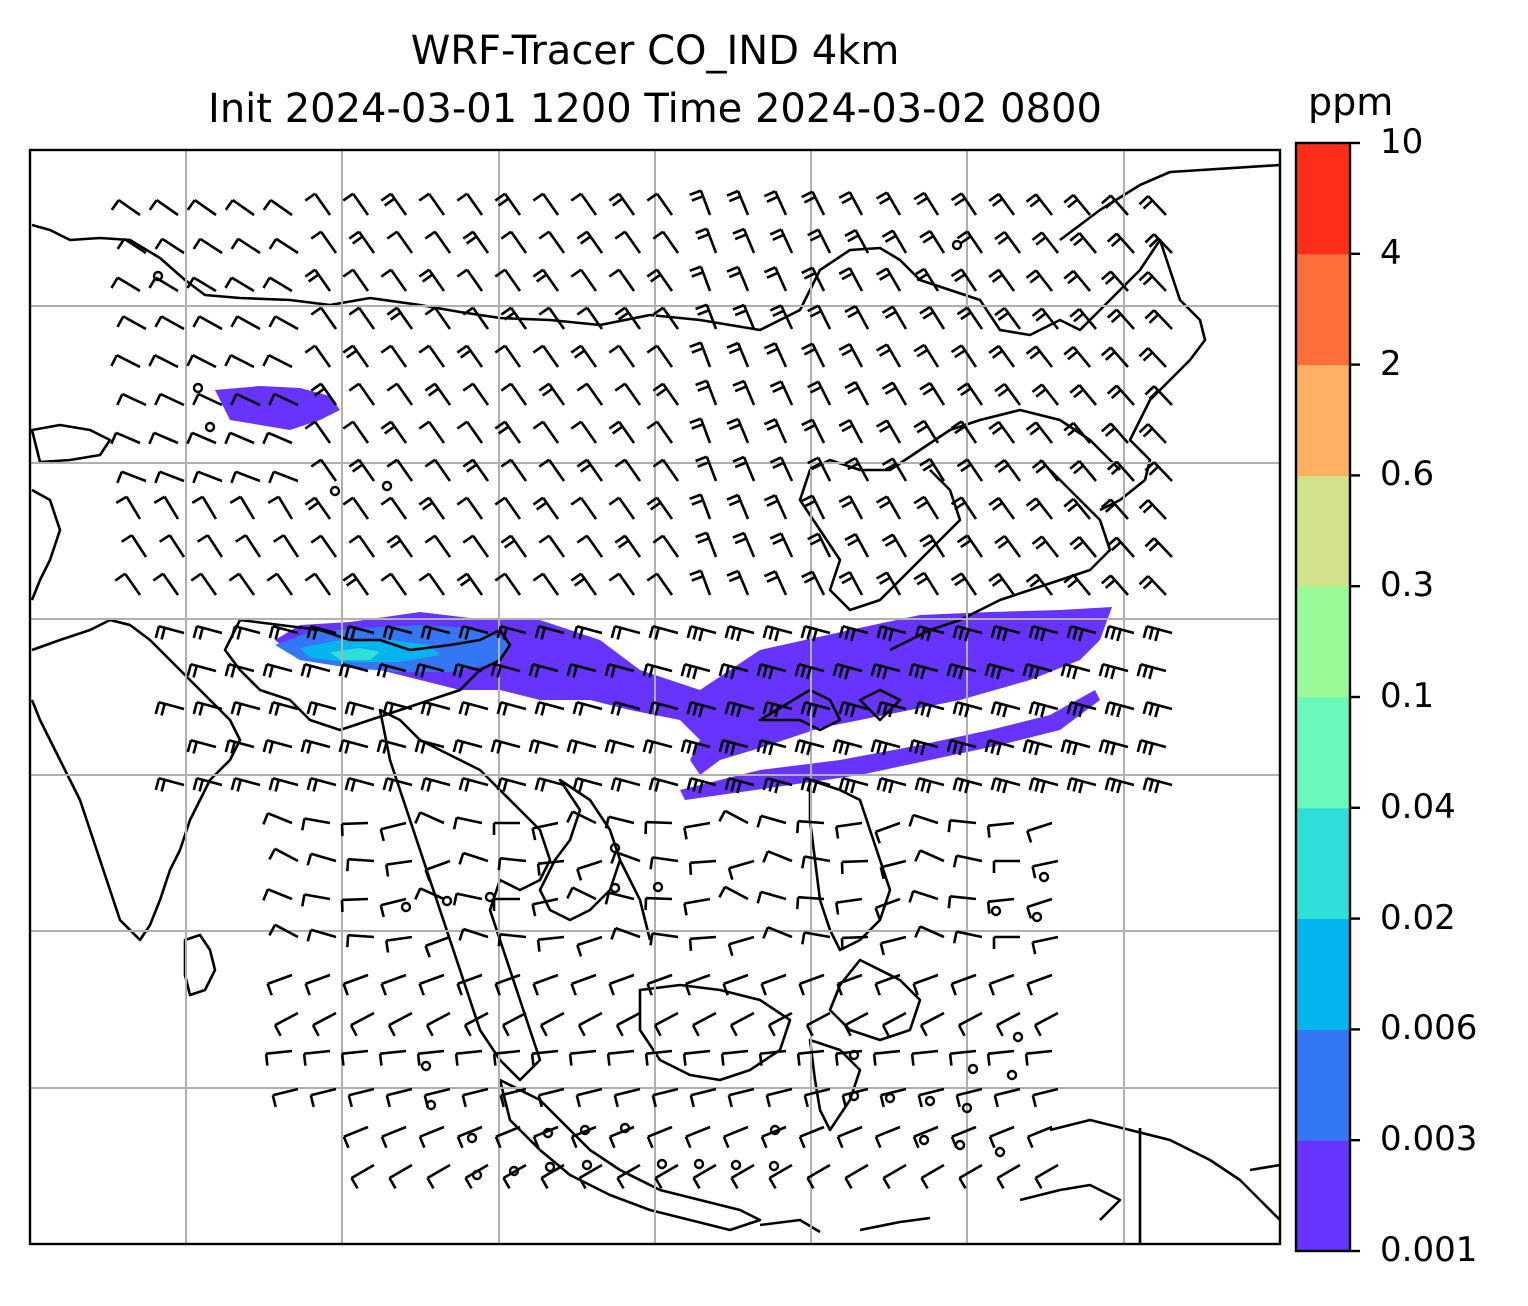  Describe the element at coordinates (1323, 420) in the screenshot. I see `colorbar-segment` at that location.